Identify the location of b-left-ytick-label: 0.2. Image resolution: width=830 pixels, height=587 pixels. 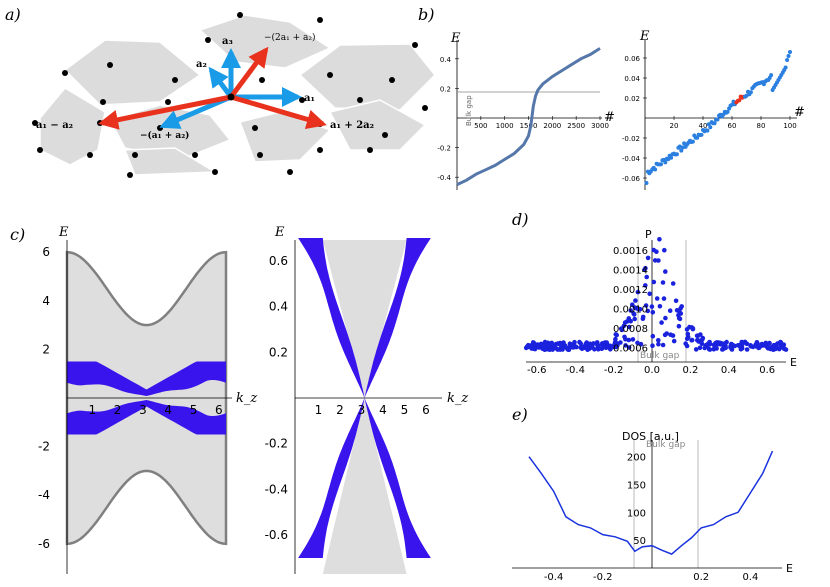
(445, 89).